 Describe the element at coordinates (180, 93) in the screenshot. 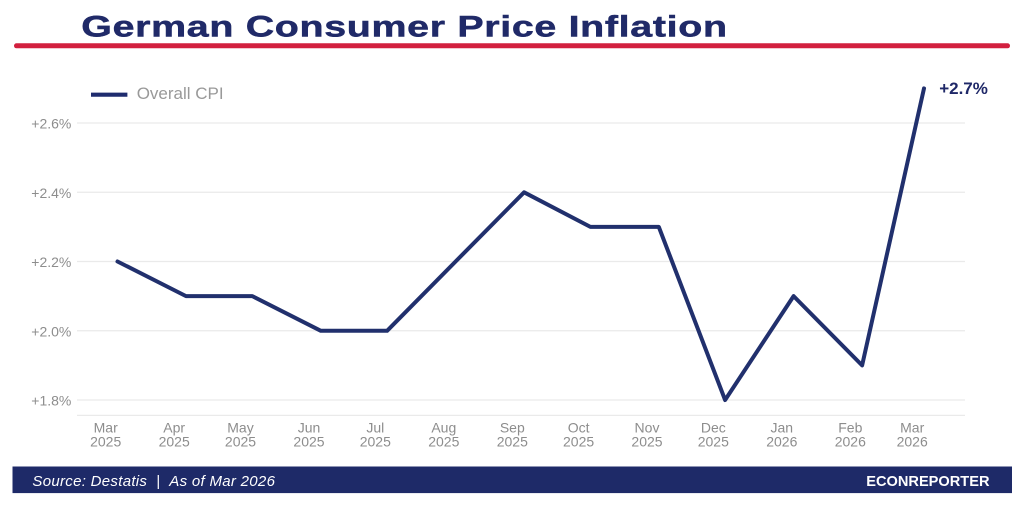

I see `svg-text: Overall CPI` at that location.